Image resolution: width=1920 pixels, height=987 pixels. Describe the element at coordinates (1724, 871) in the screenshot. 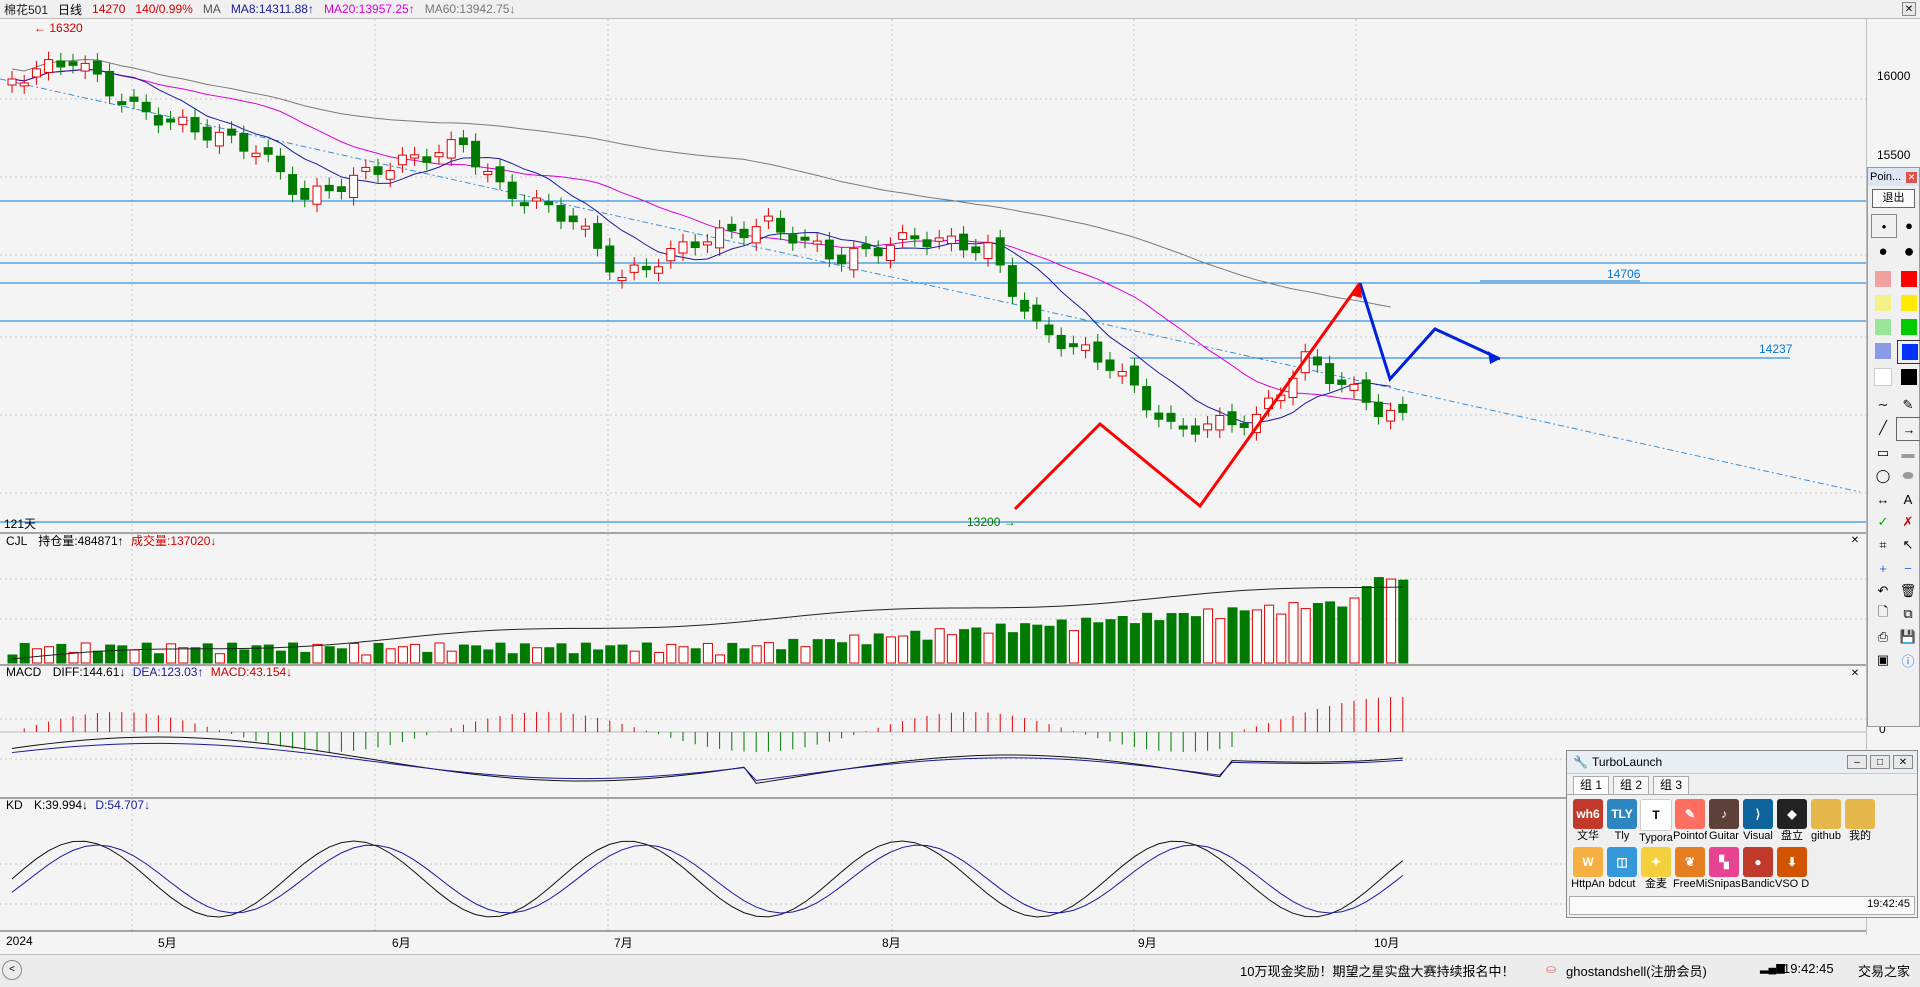

I see `launcher-app: ▚ Snipas` at that location.